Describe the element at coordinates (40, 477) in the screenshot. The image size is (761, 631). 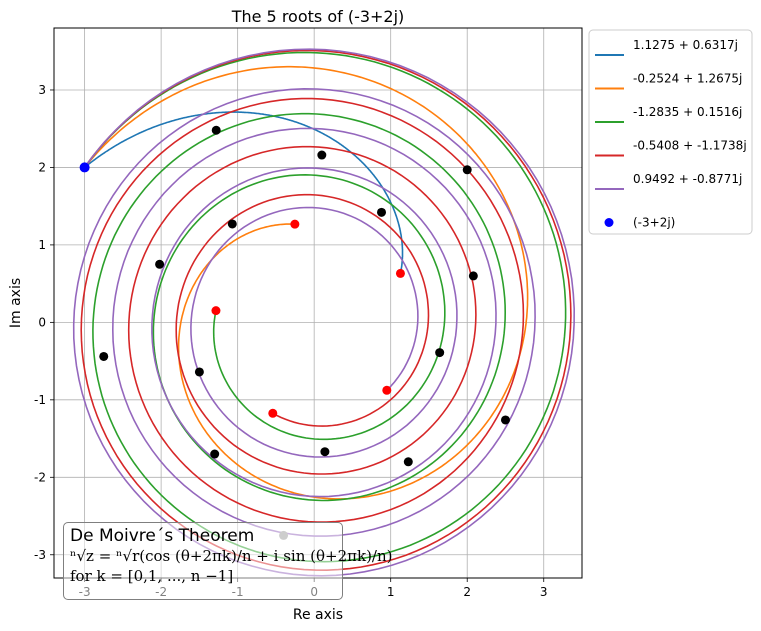
I see `y-tick-label: -2` at that location.